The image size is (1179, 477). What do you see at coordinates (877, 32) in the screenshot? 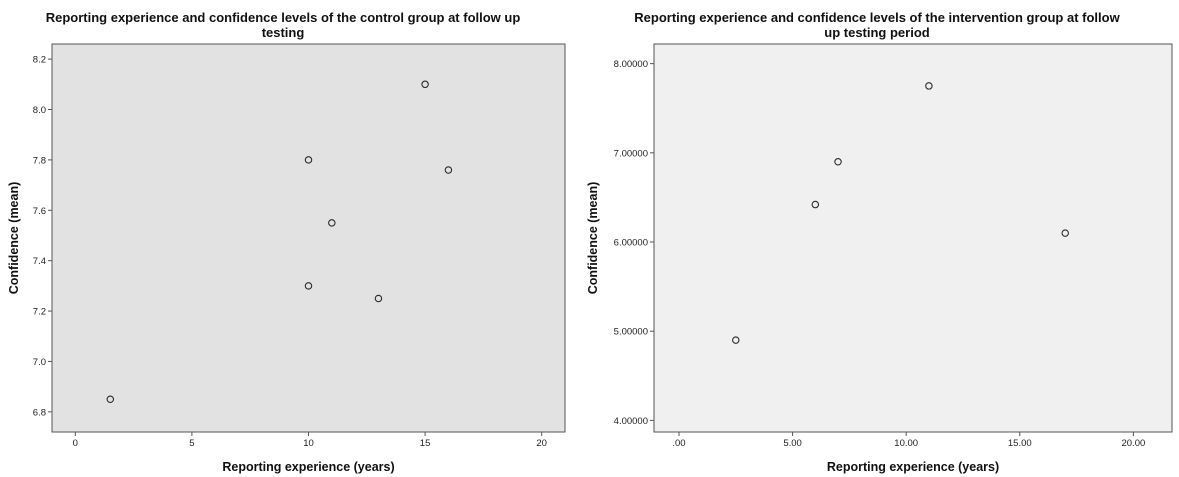
I see `chart-title-line-2: up testing period` at bounding box center [877, 32].